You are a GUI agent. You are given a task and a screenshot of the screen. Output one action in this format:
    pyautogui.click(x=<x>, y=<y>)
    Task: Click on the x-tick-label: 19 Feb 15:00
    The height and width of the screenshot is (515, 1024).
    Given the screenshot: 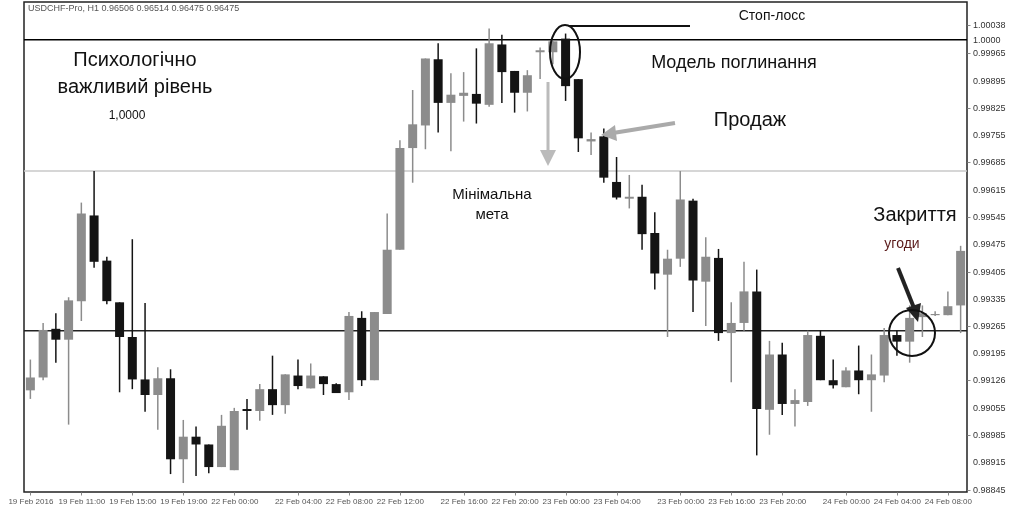 What is the action you would take?
    pyautogui.click(x=133, y=501)
    